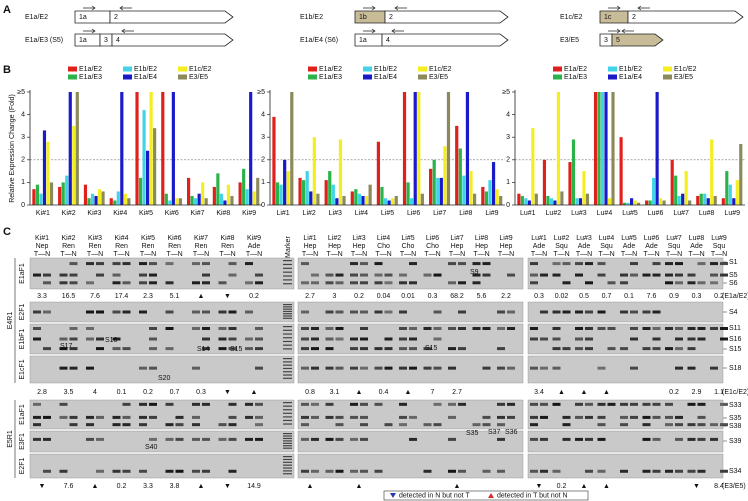 This screenshot has height=501, width=748. Describe the element at coordinates (36, 17) in the screenshot. I see `transcript-label: E1a/E2` at that location.